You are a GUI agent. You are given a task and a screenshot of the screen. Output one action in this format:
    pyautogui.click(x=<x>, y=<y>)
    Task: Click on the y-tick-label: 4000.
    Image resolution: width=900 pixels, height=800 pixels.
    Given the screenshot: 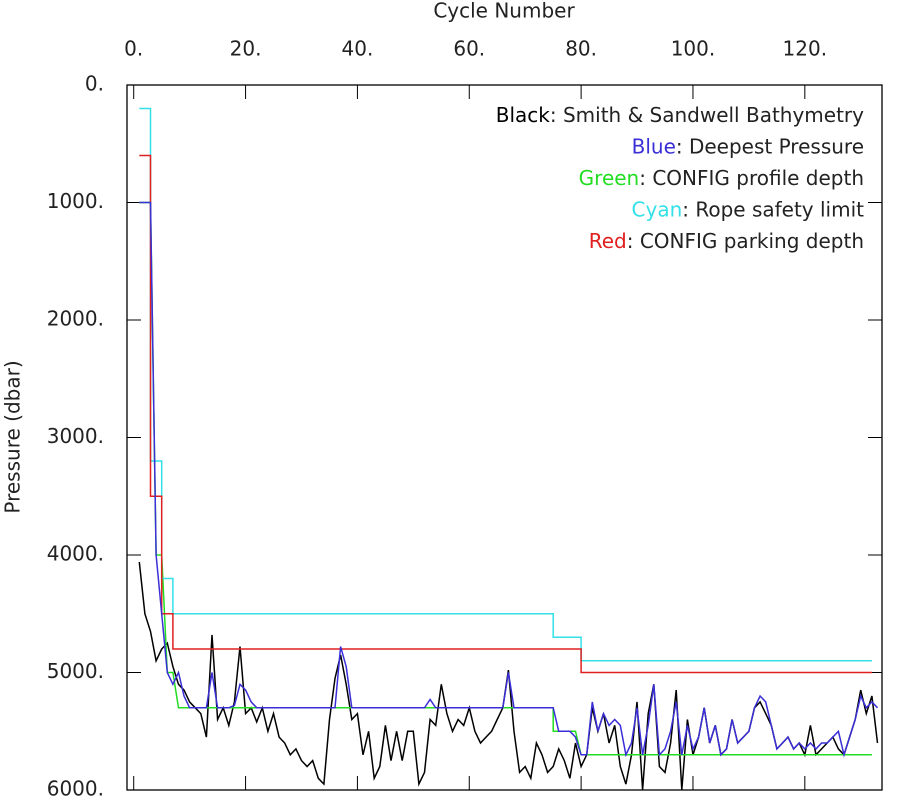 What is the action you would take?
    pyautogui.click(x=75, y=554)
    